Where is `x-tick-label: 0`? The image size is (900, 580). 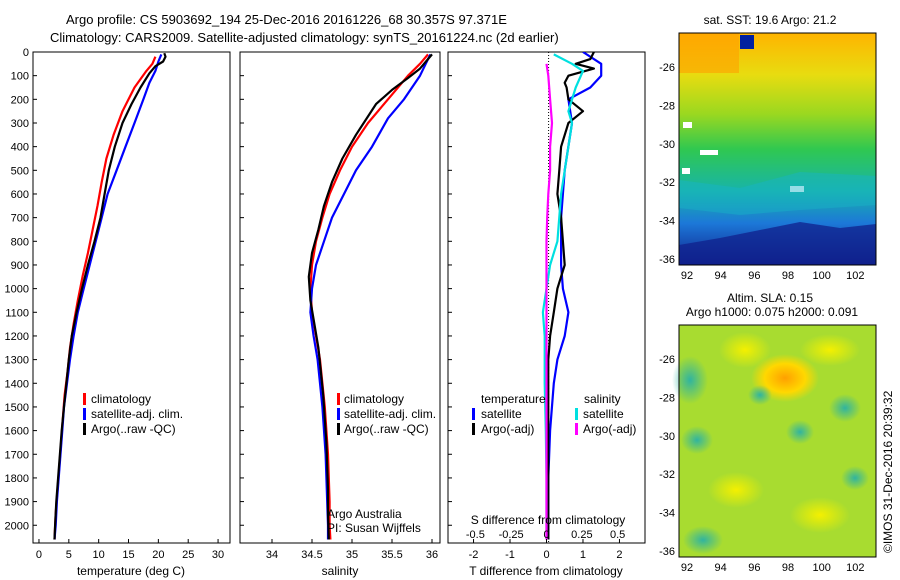 x-tick-label: 0 is located at coordinates (546, 555).